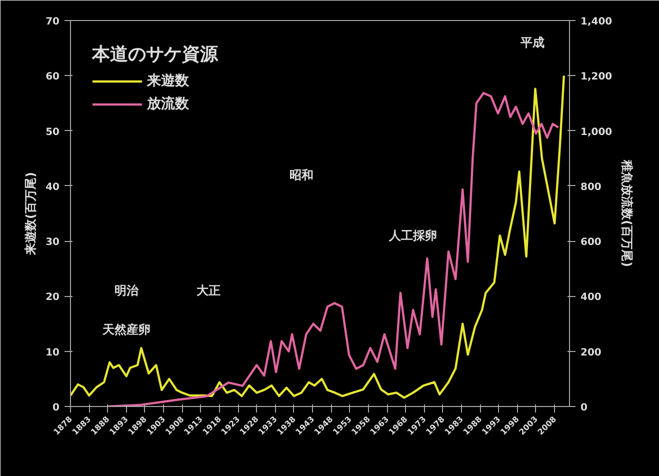 The height and width of the screenshot is (476, 659). Describe the element at coordinates (155, 54) in the screenshot. I see `legend-title: 本道のサケ資源` at that location.